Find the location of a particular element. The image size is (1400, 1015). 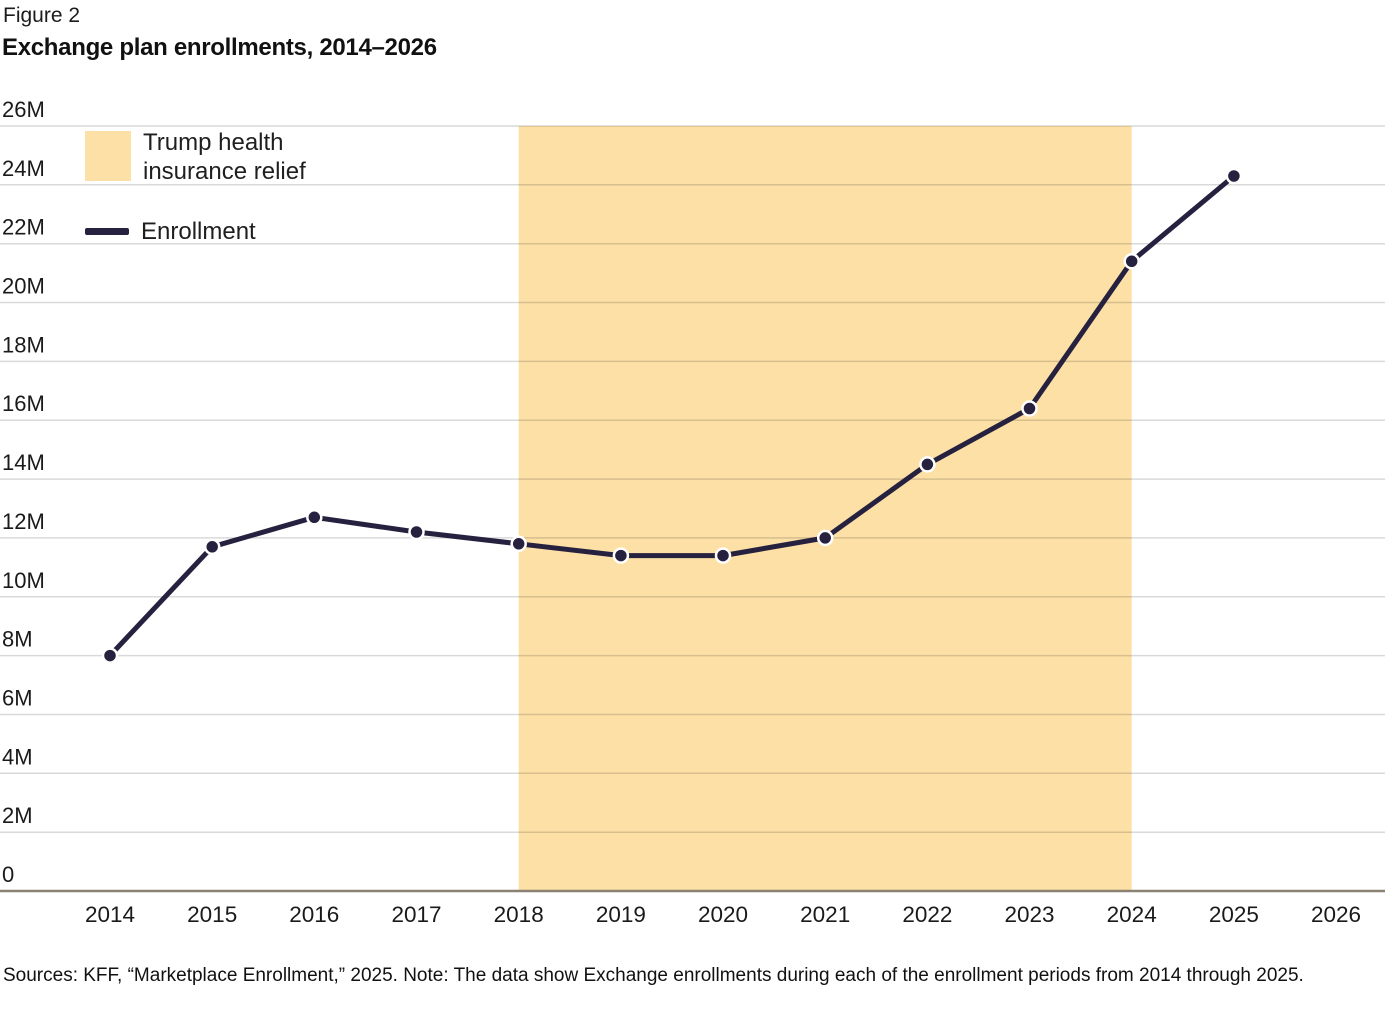

chart-legend: Trump health insurance relief Enrollment is located at coordinates (245, 195).